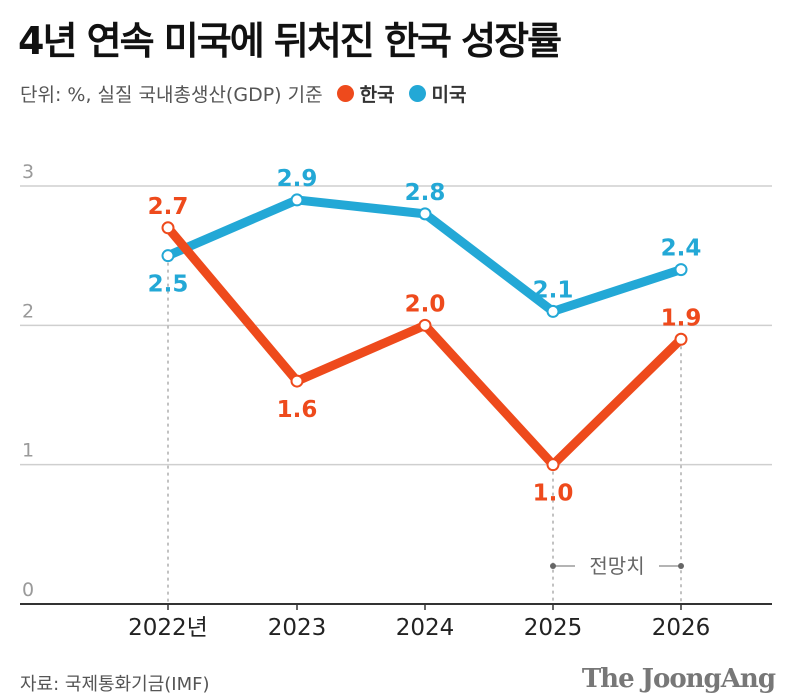  I want to click on data-label-usa: 2.5, so click(168, 285).